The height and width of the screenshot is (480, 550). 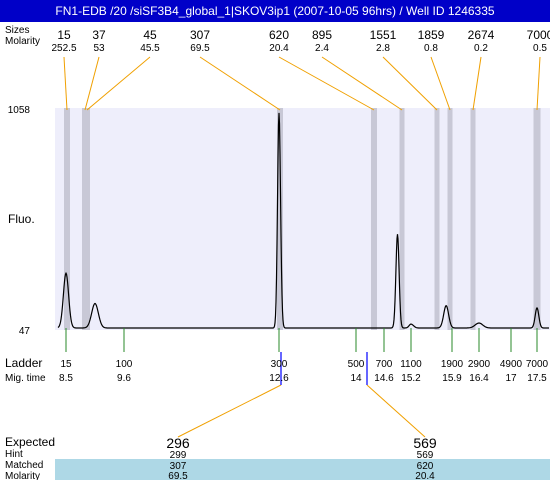 I want to click on ladder-size-label: 1900, so click(x=452, y=364).